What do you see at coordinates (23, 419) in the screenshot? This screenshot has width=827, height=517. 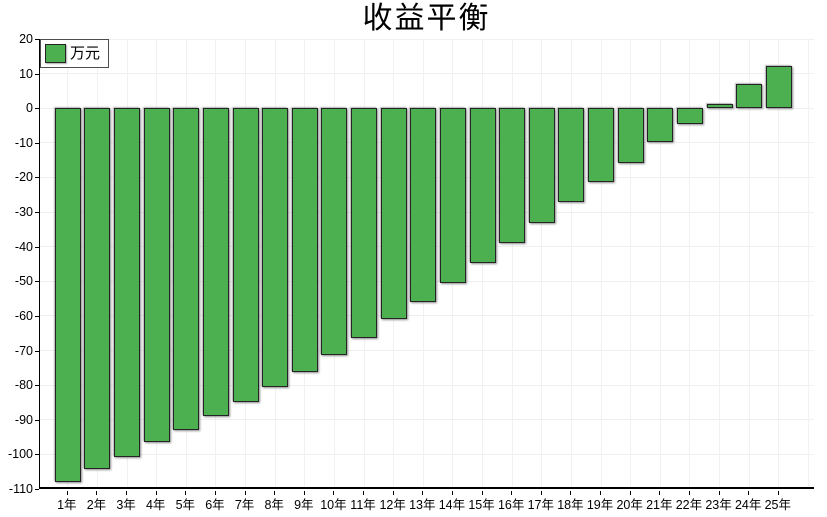 I see `y-tick-label: -90` at bounding box center [23, 419].